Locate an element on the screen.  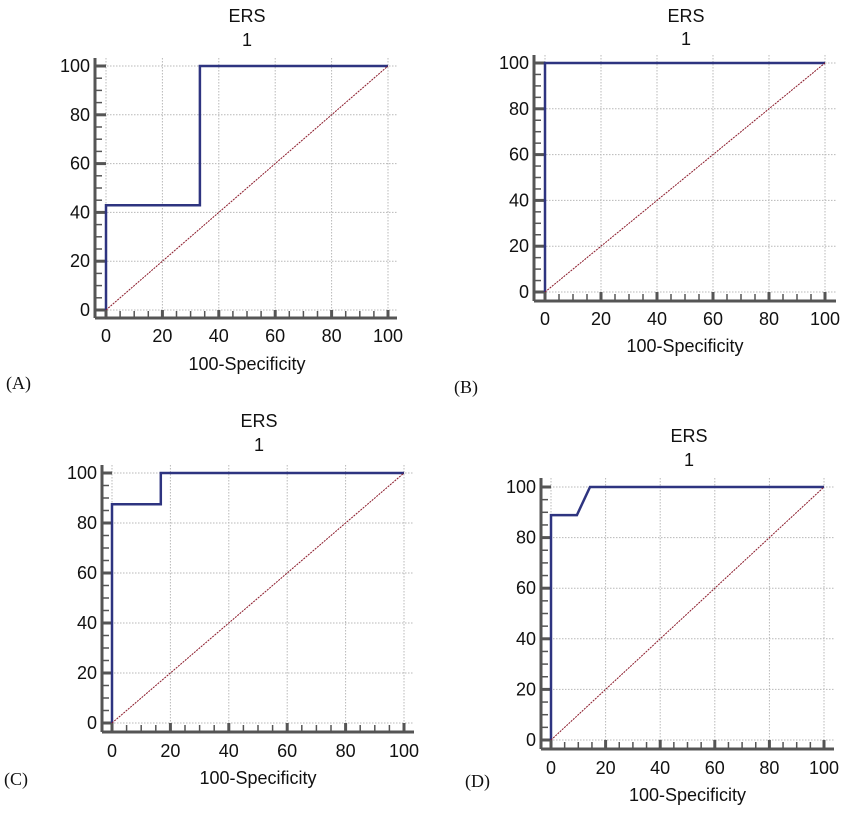
panel-label: (D) is located at coordinates (477, 781).